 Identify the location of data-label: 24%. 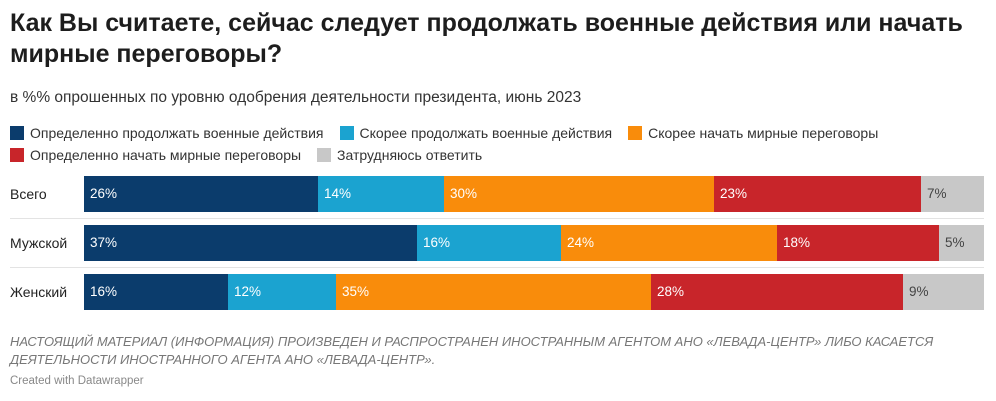
(581, 242).